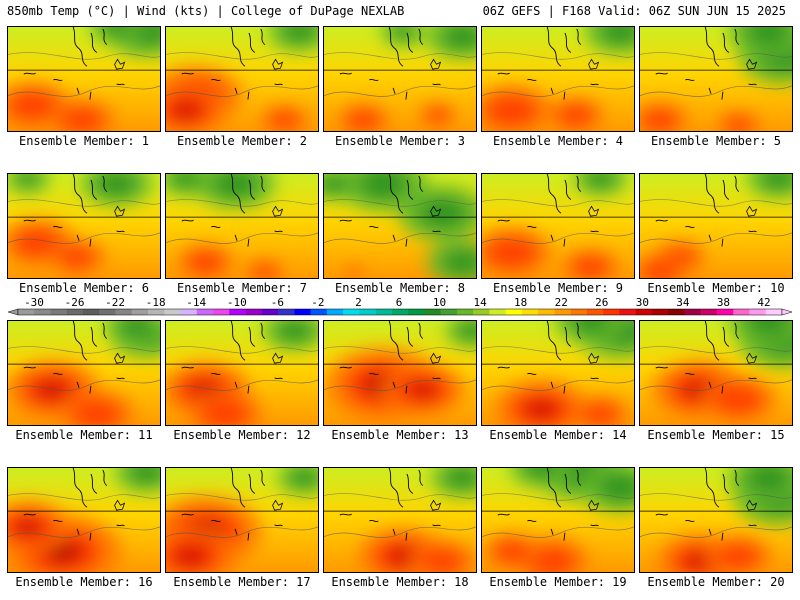 This screenshot has width=800, height=600. I want to click on colorbar-tick-label: 22, so click(561, 302).